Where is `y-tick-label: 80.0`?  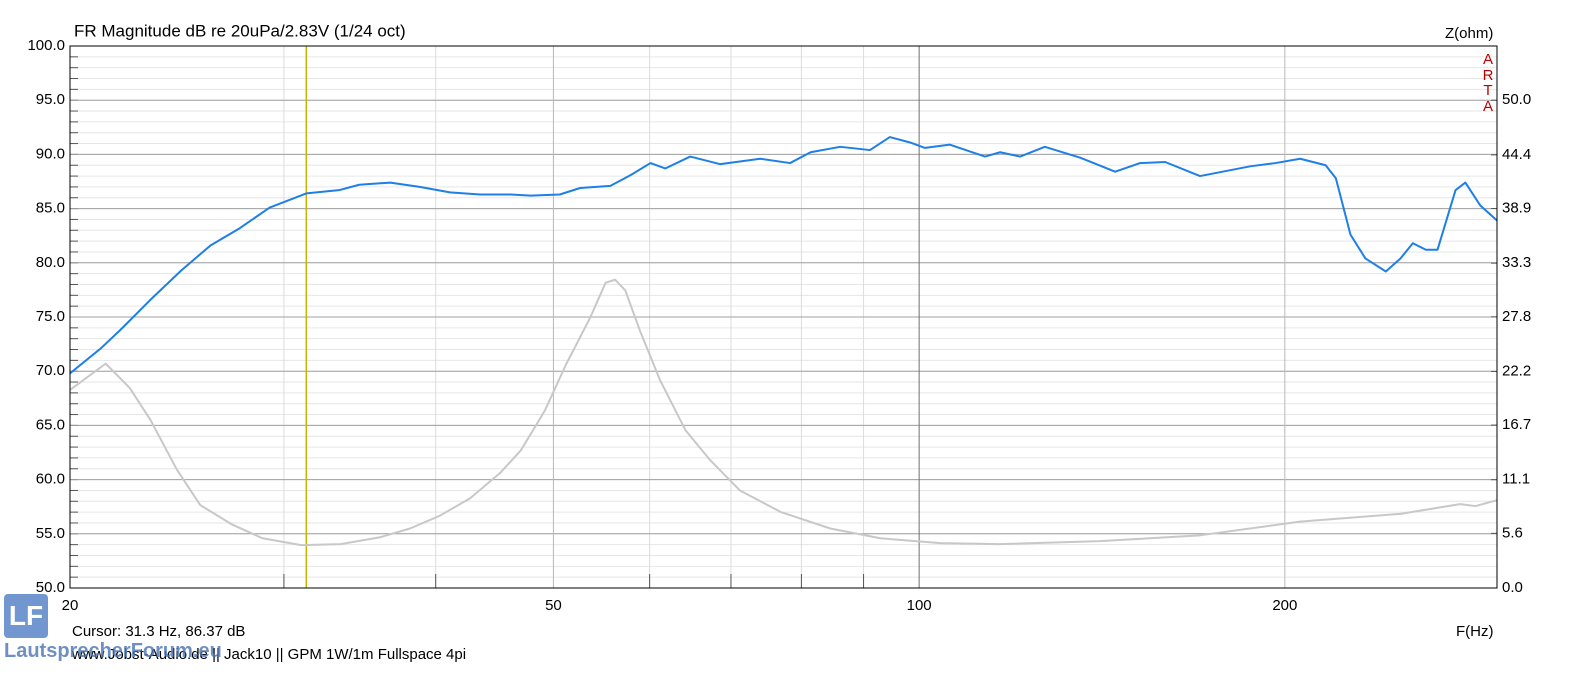
y-tick-label: 80.0 is located at coordinates (50, 262).